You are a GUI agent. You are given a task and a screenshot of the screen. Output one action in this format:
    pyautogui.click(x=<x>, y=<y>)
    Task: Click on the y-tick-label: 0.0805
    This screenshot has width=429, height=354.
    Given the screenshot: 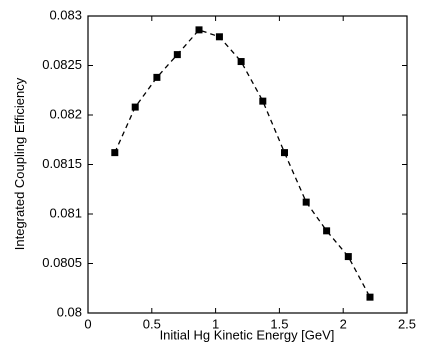 What is the action you would take?
    pyautogui.click(x=62, y=262)
    